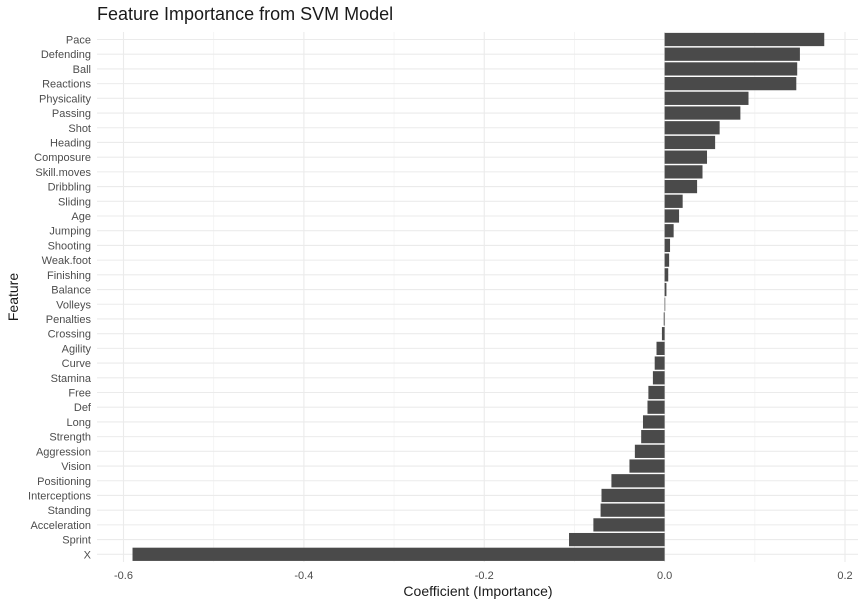 This screenshot has height=605, width=865. Describe the element at coordinates (690, 142) in the screenshot. I see `bar-heading` at that location.